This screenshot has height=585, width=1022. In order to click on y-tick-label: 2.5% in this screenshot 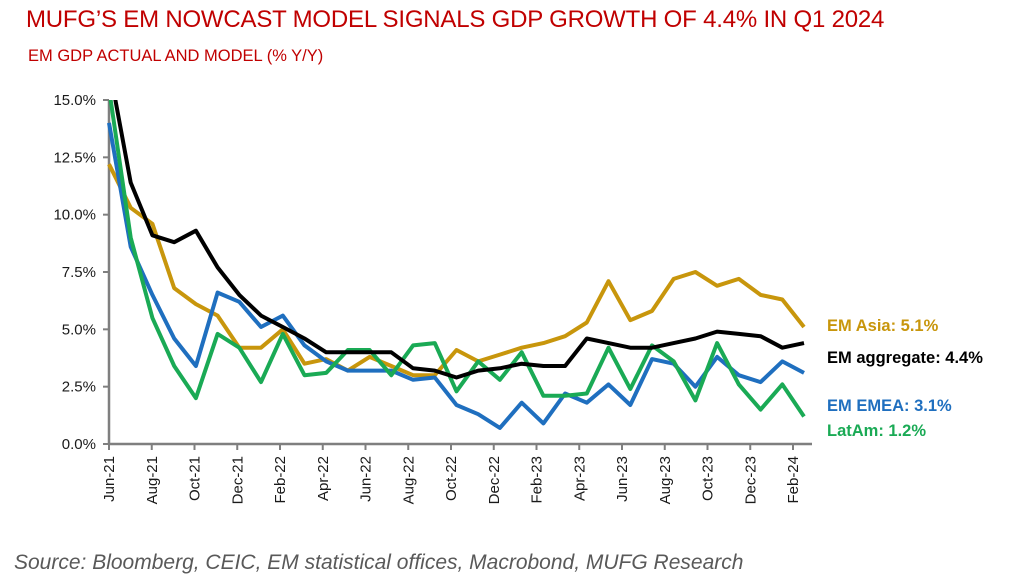, I will do `click(79, 387)`.